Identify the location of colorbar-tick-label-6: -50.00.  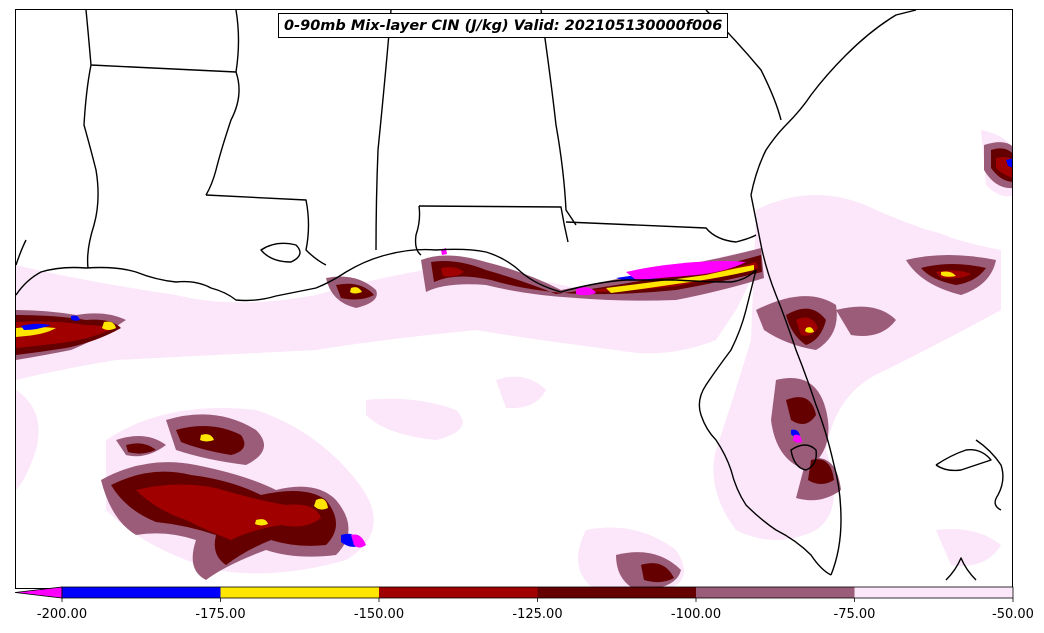
(1013, 614).